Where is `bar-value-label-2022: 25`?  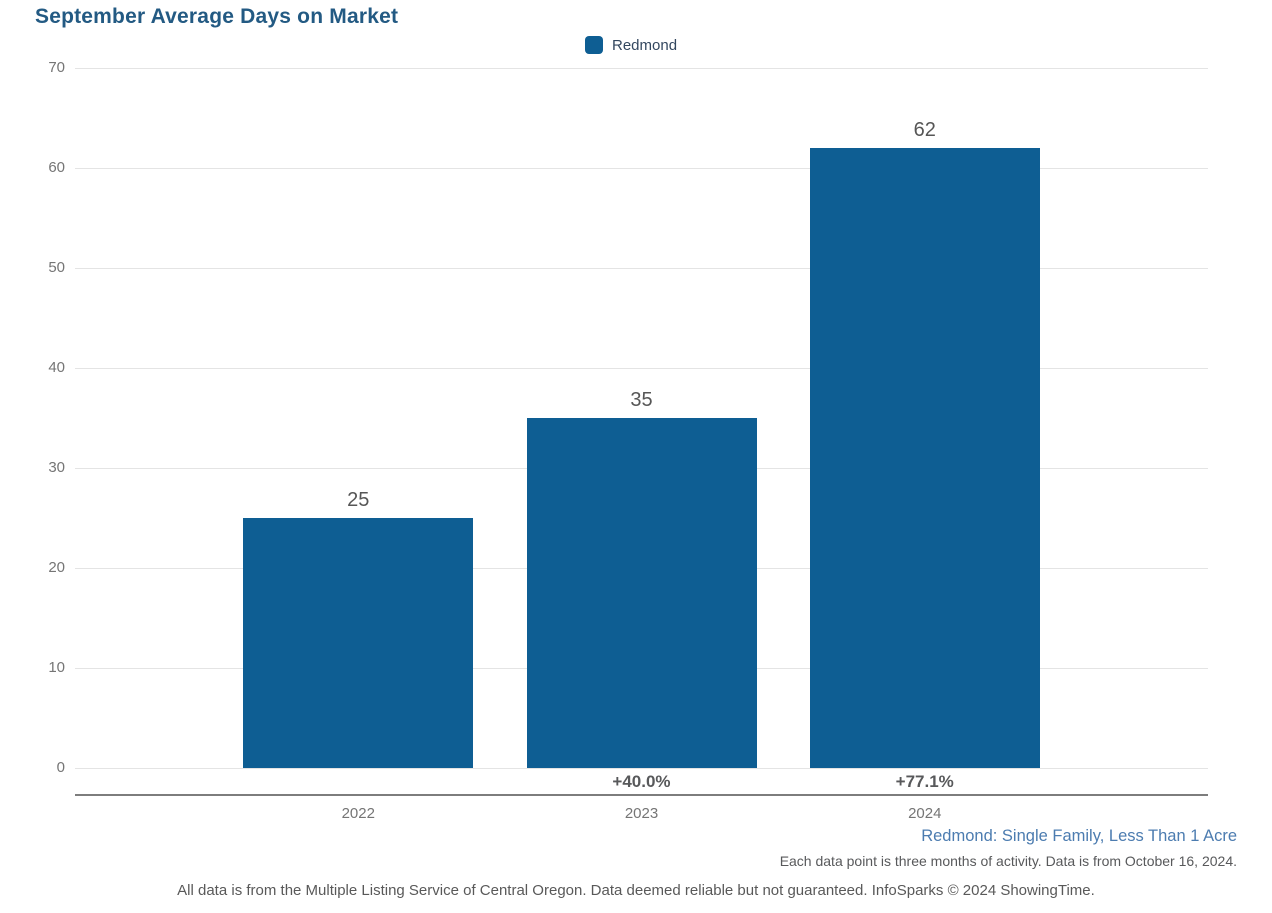
bar-value-label-2022: 25 is located at coordinates (358, 500).